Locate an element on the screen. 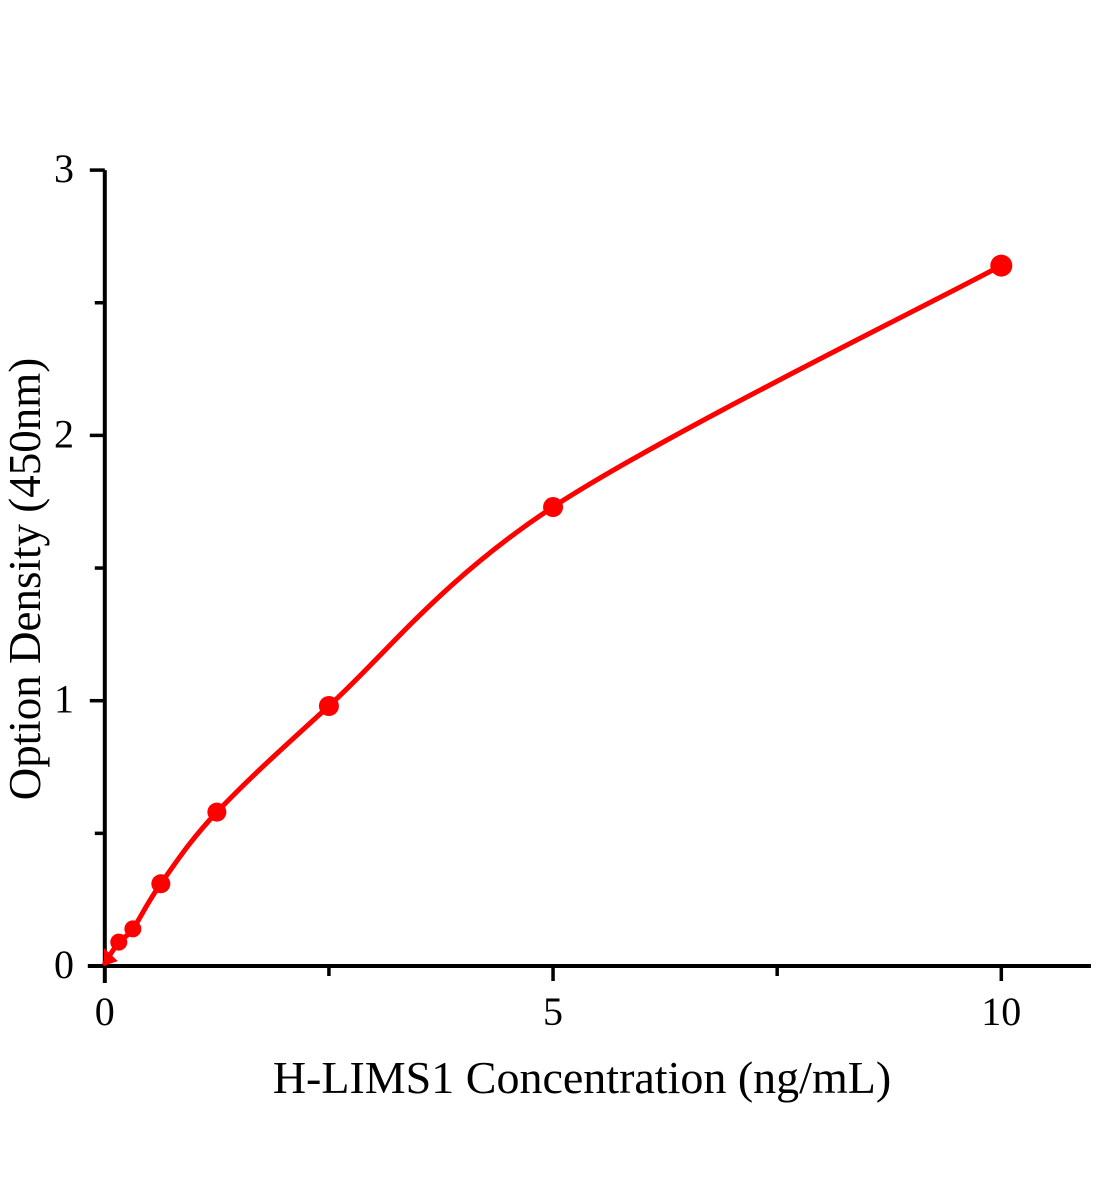 The image size is (1104, 1200). x-tick-label: 0 is located at coordinates (105, 1011).